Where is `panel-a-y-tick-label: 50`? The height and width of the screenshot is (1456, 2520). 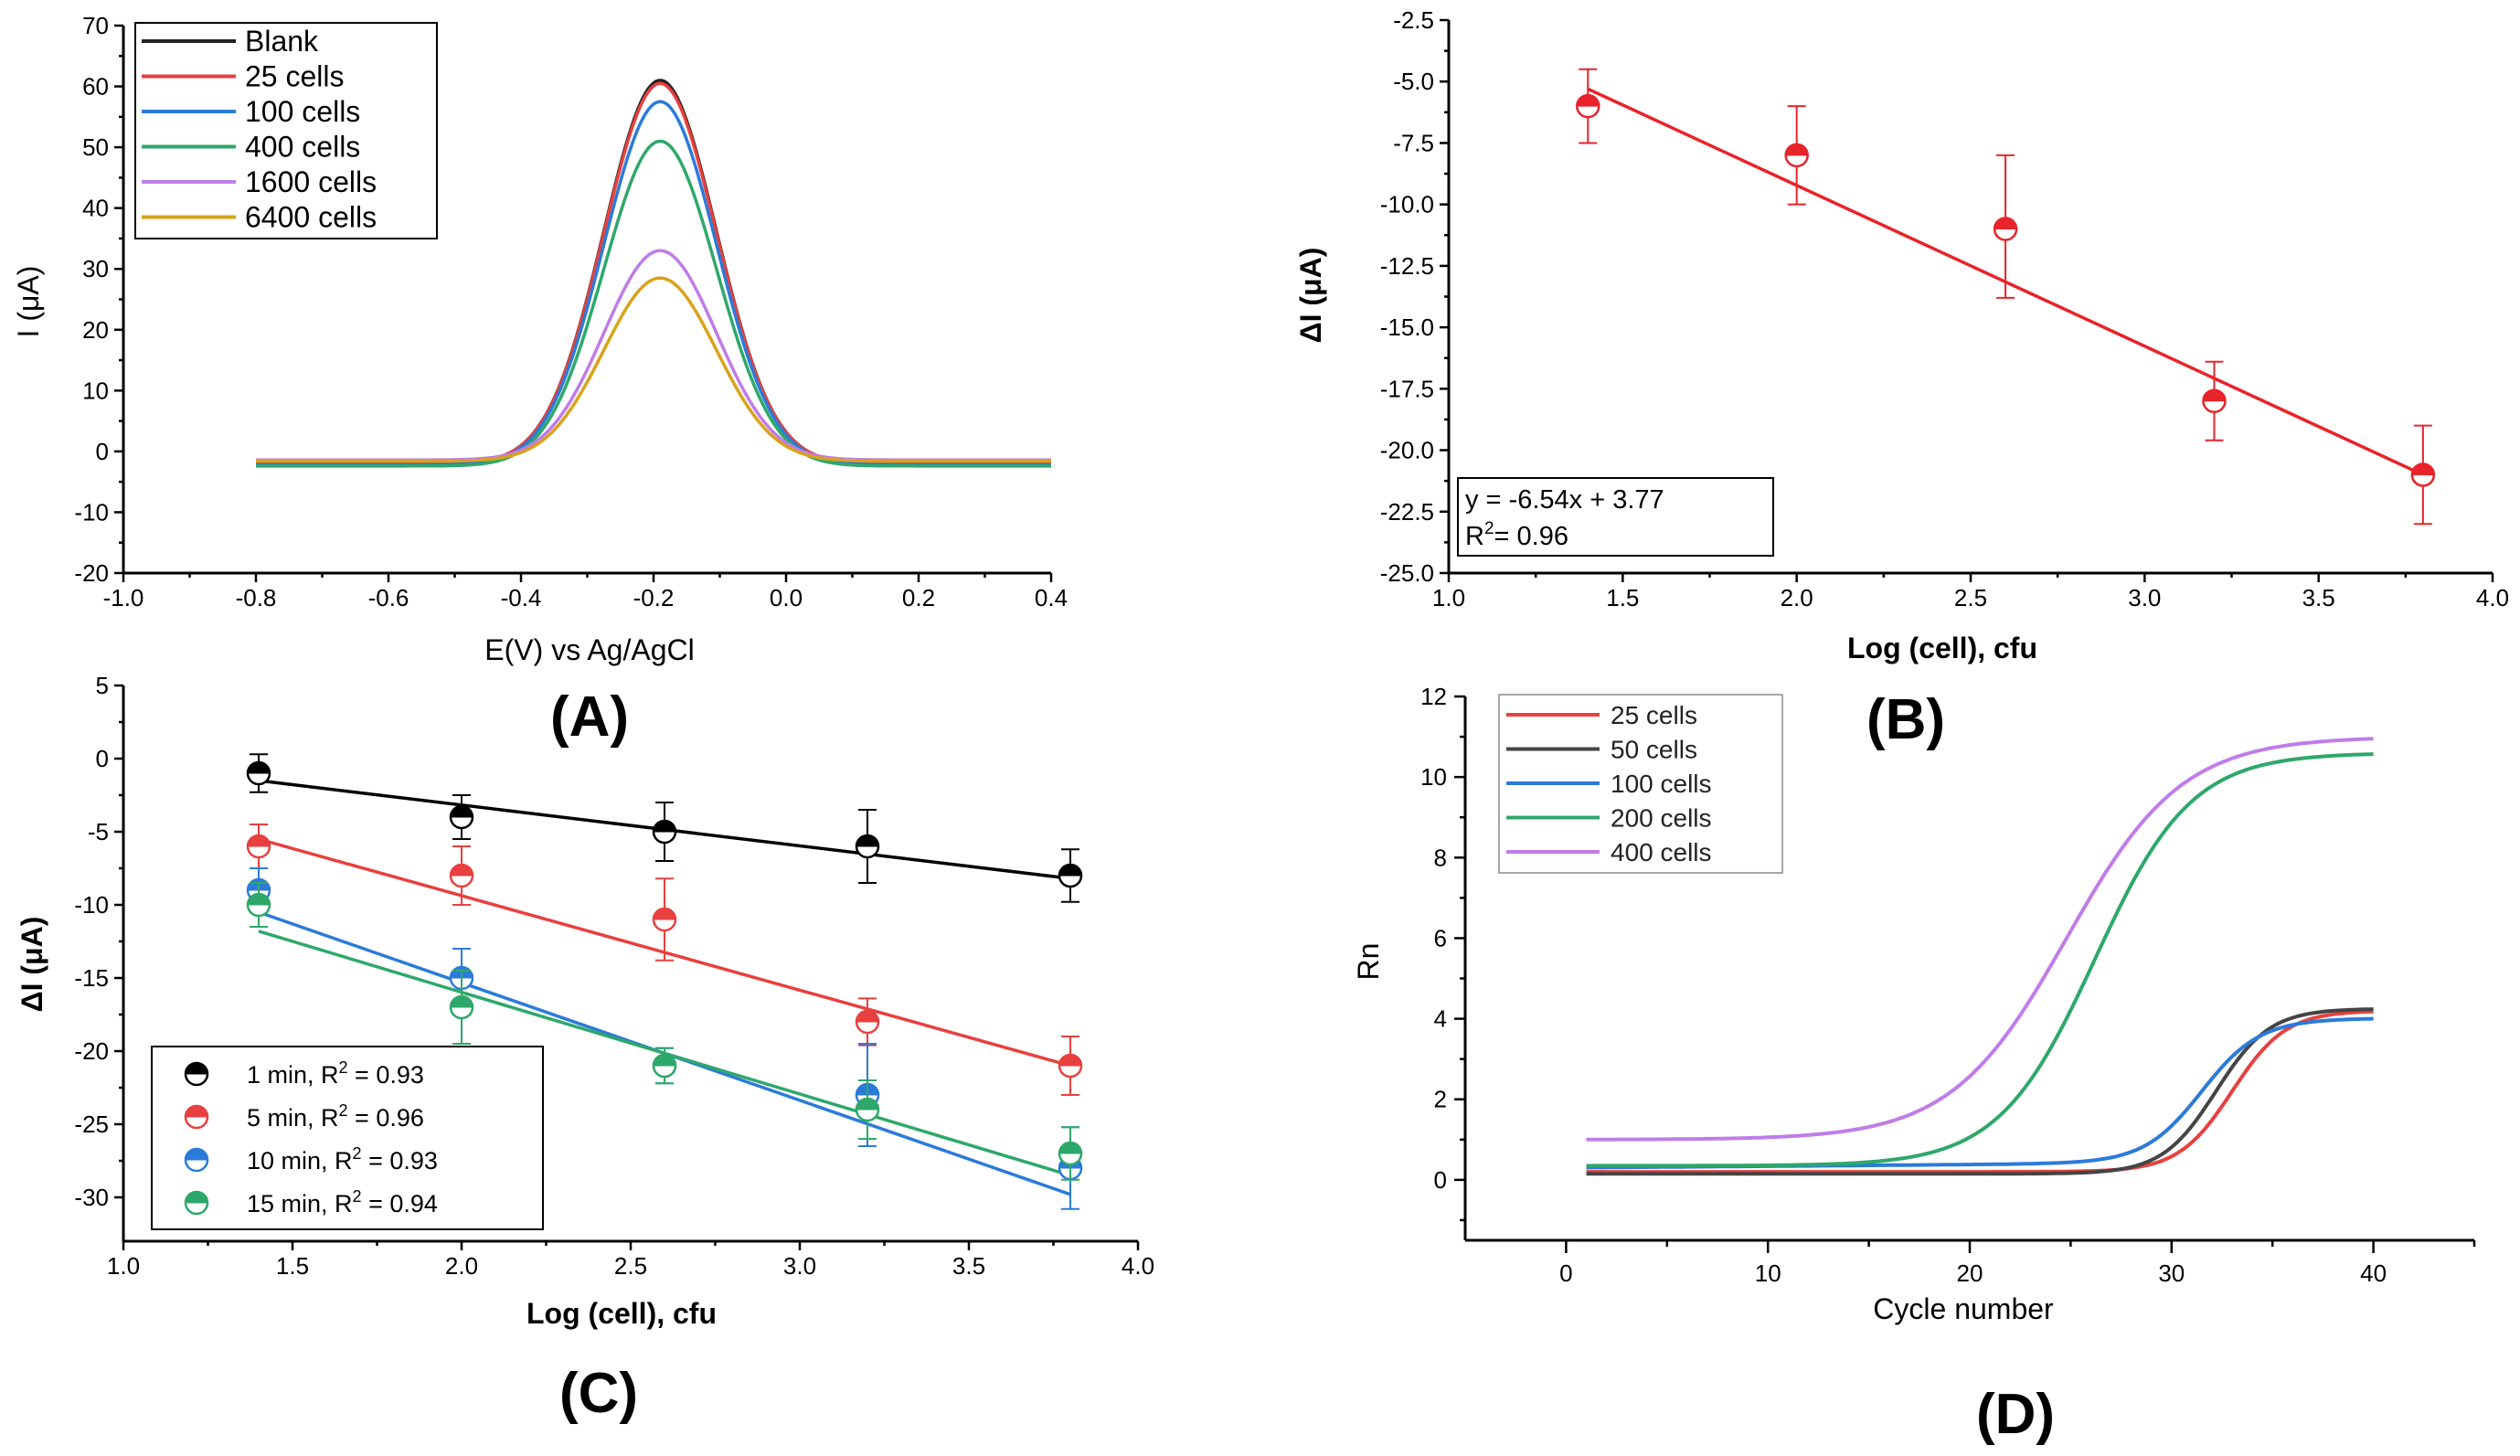 panel-a-y-tick-label: 50 is located at coordinates (96, 147).